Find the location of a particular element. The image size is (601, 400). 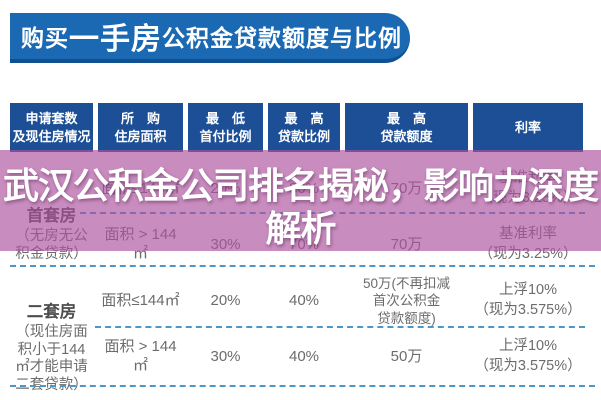

banner-text-suffix: 公积金贷款额度与比例 is located at coordinates (282, 38).